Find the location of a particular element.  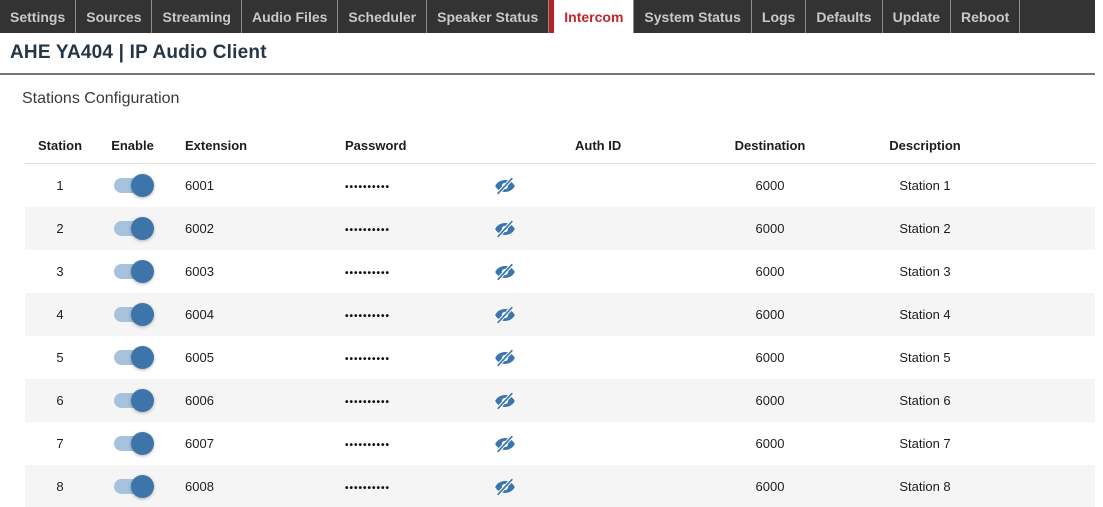

extension-value: 6001 is located at coordinates (199, 185).